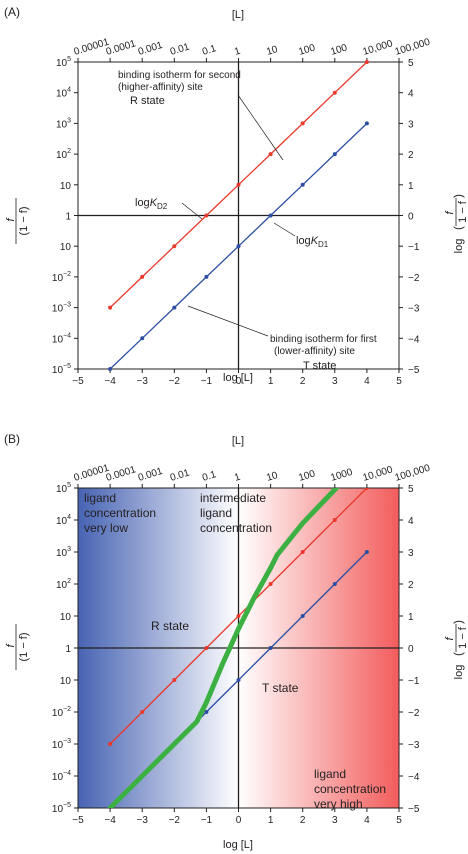 The height and width of the screenshot is (854, 468). I want to click on left-tick-label: 10⁻⁴, so click(61, 338).